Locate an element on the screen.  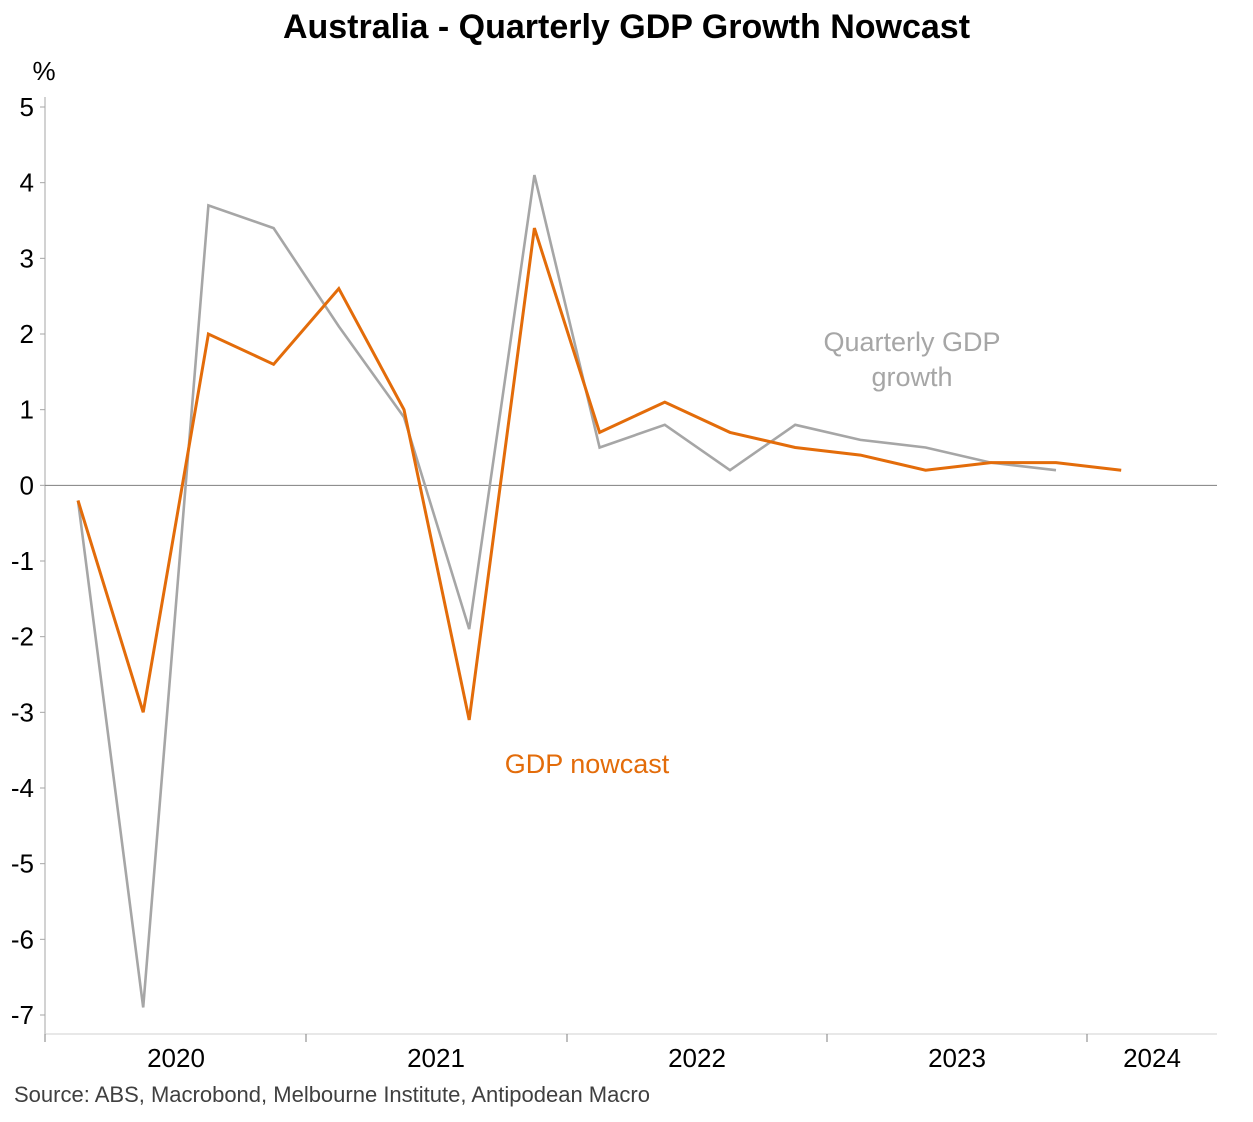
y-tick-label: -1 is located at coordinates (22, 561).